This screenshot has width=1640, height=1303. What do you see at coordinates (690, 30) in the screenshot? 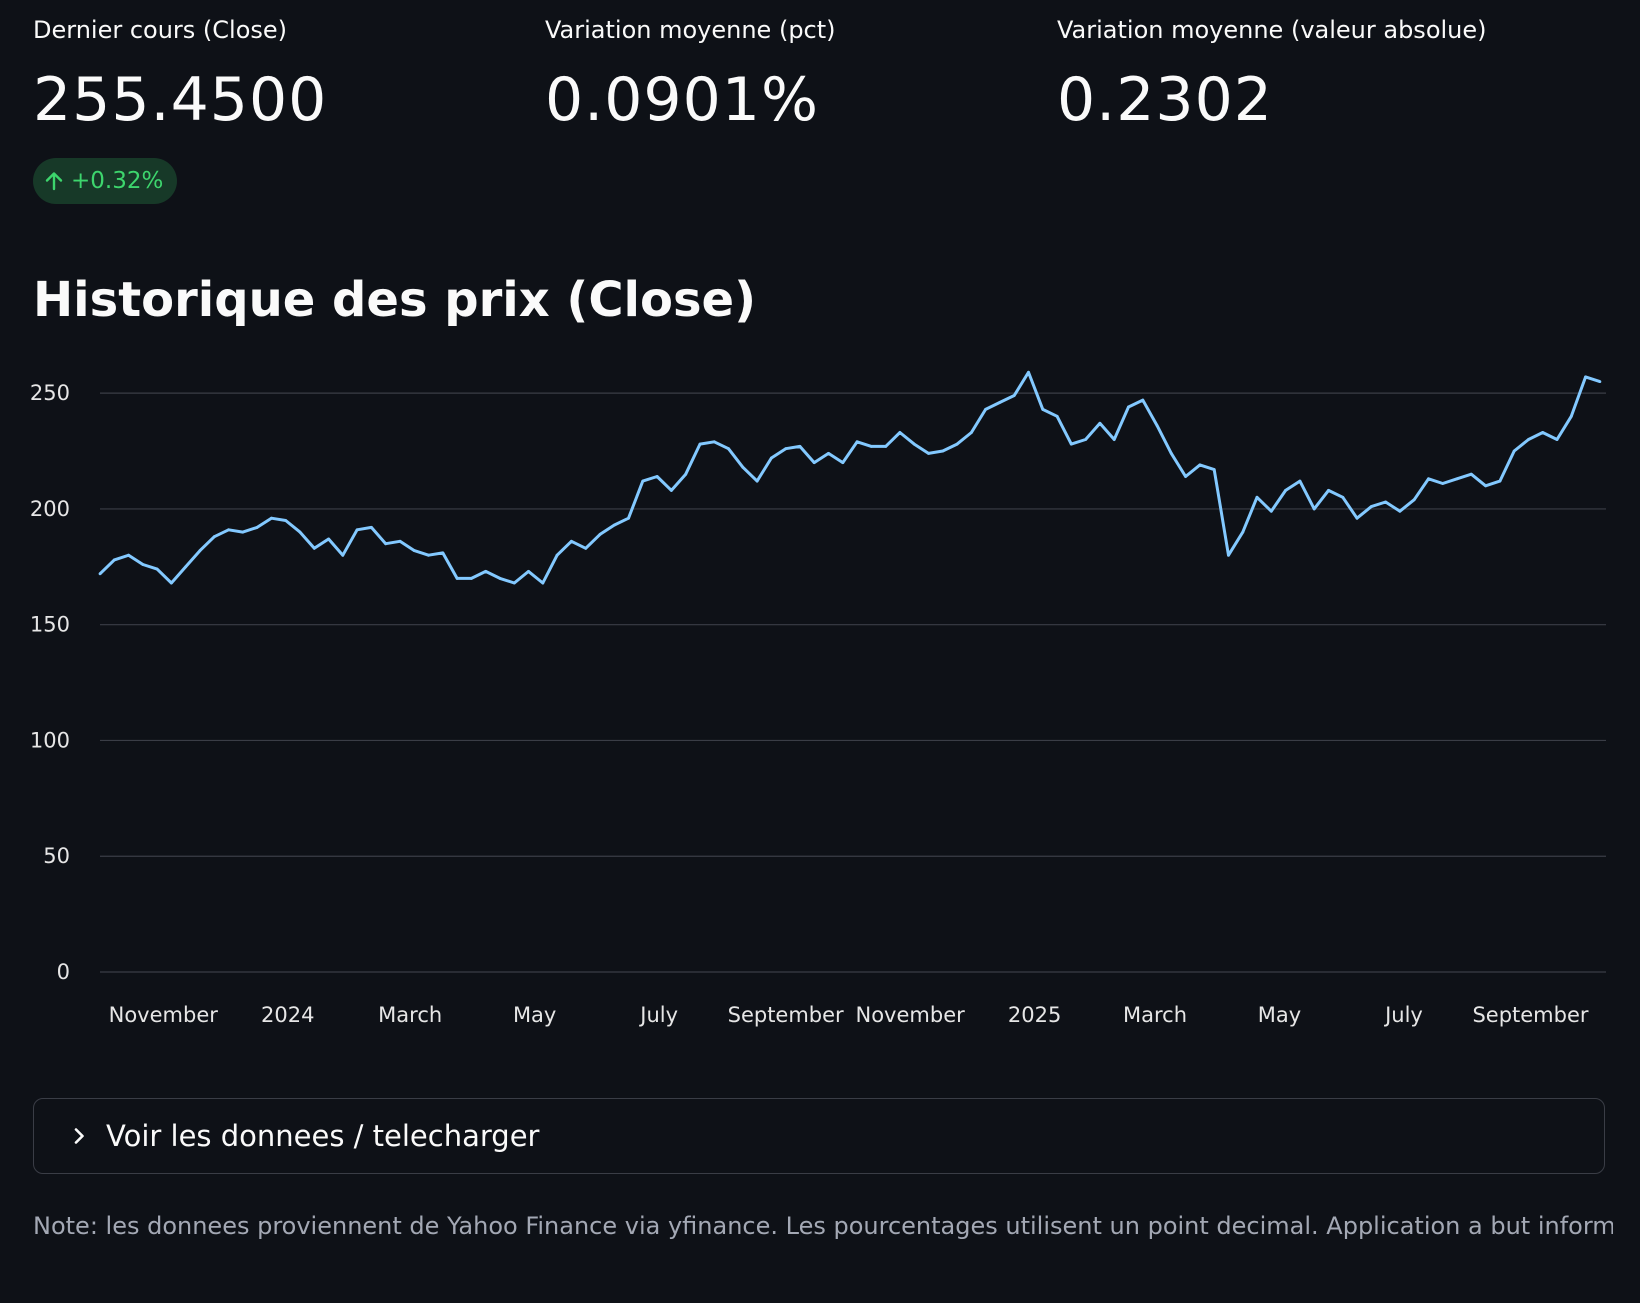
I see `metric-label: Variation moyenne (pct)` at bounding box center [690, 30].